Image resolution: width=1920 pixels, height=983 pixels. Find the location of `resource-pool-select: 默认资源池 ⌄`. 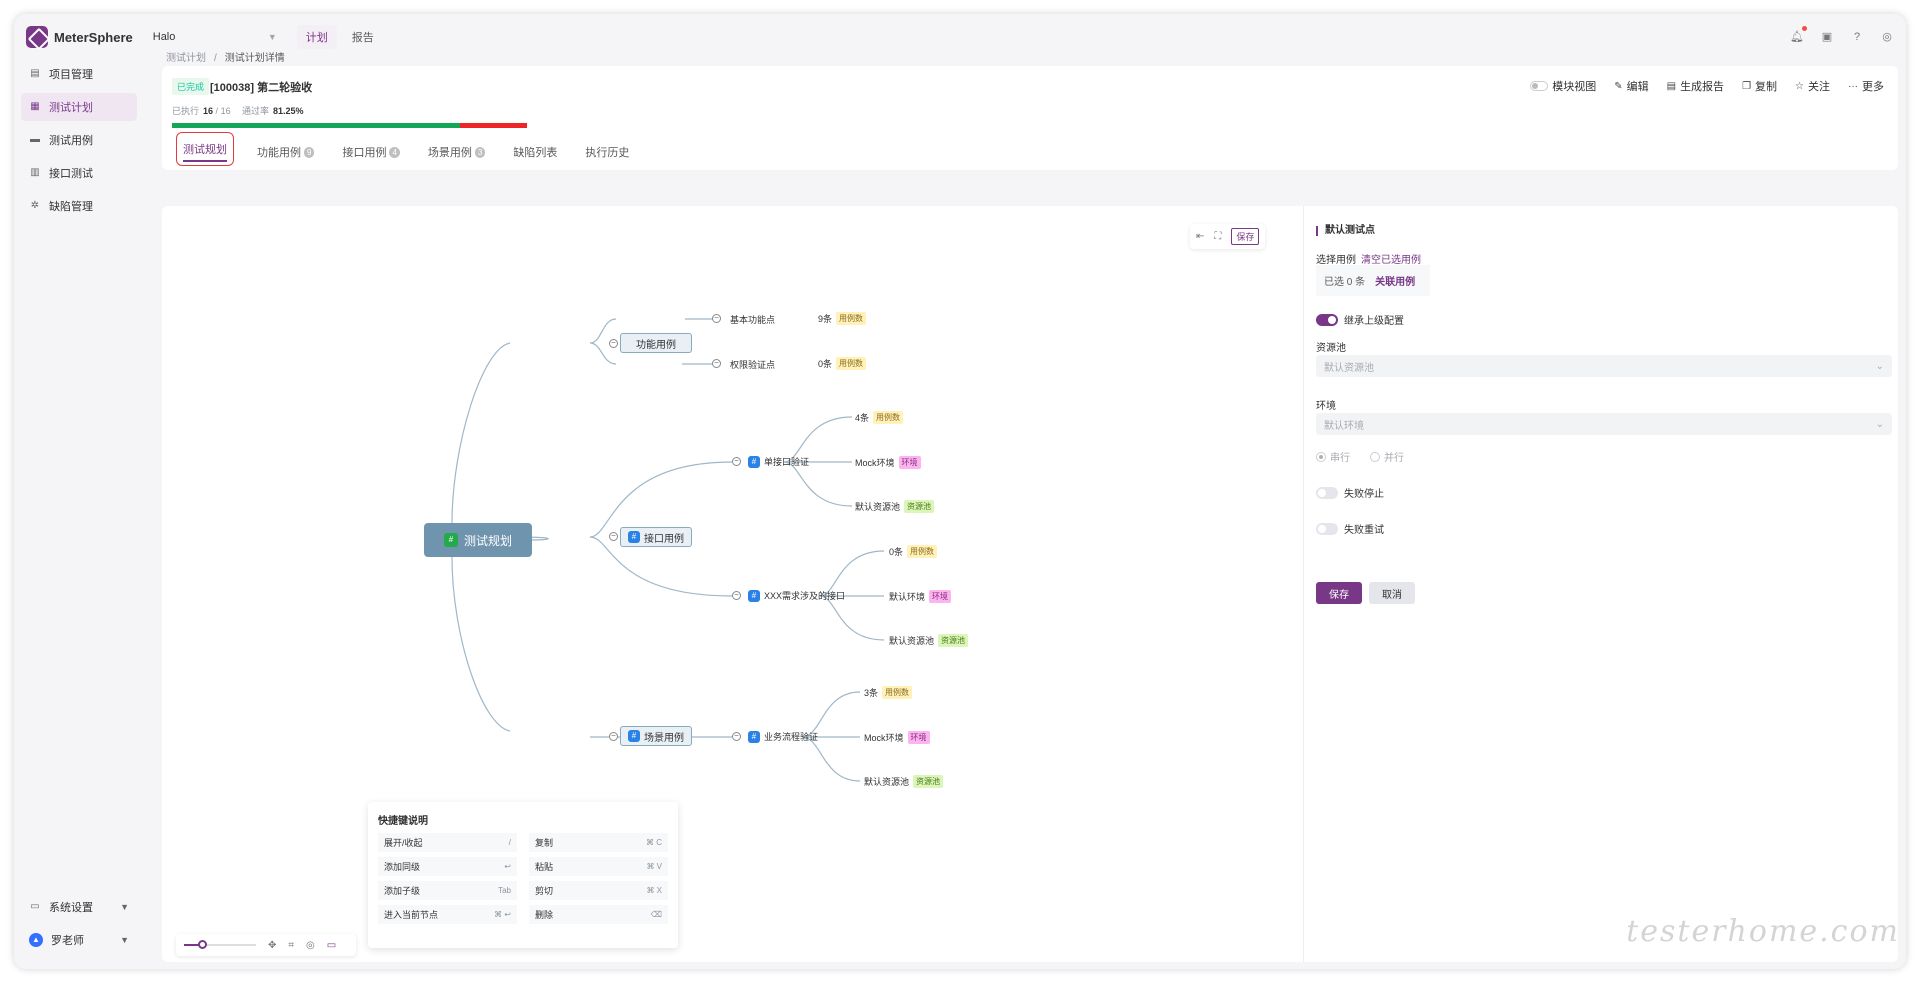

resource-pool-select: 默认资源池 ⌄ is located at coordinates (1604, 366).